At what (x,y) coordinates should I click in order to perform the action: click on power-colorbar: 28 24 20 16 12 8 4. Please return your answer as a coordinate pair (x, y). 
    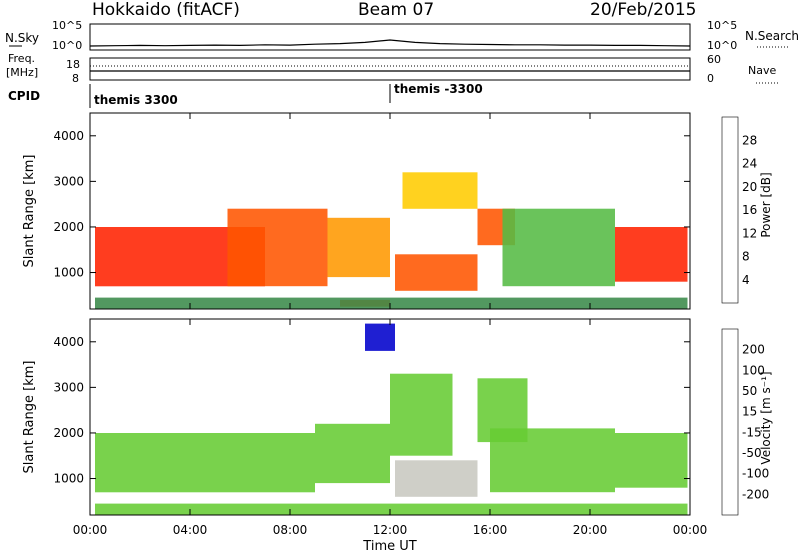
    Looking at the image, I should click on (739, 210).